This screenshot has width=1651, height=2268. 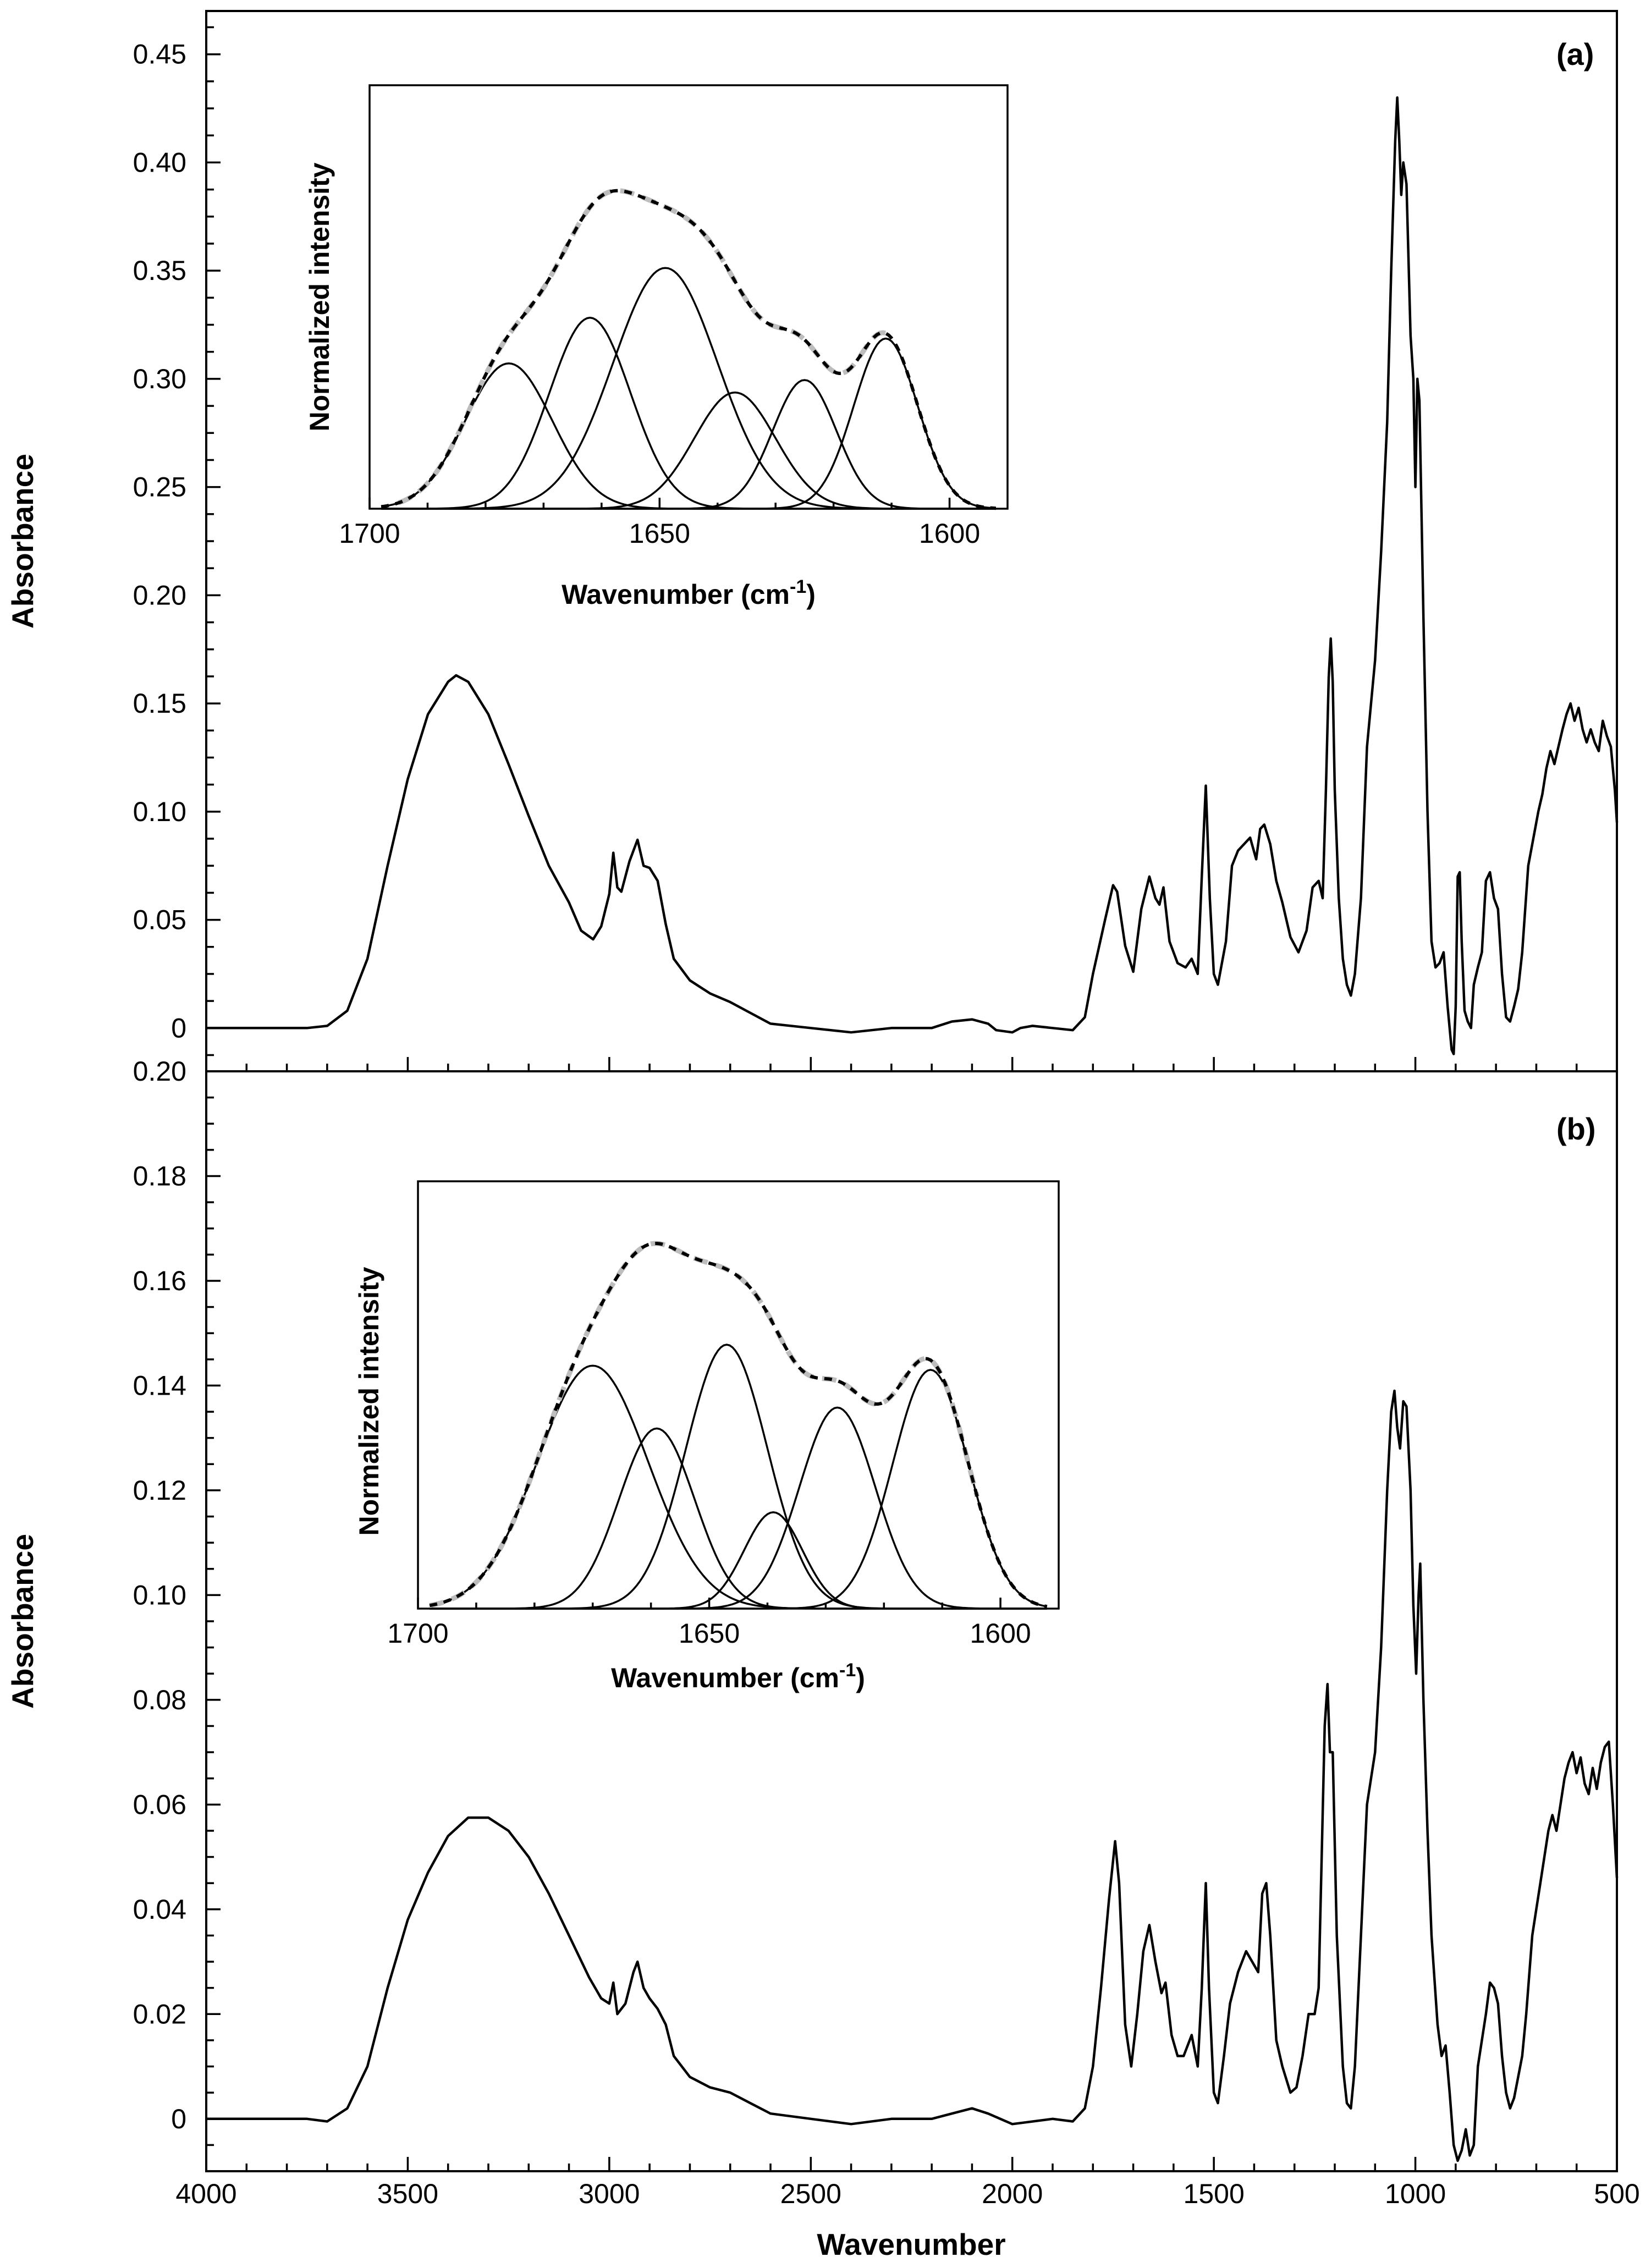 What do you see at coordinates (159, 703) in the screenshot?
I see `panel-a-y-tick-label: 0.15` at bounding box center [159, 703].